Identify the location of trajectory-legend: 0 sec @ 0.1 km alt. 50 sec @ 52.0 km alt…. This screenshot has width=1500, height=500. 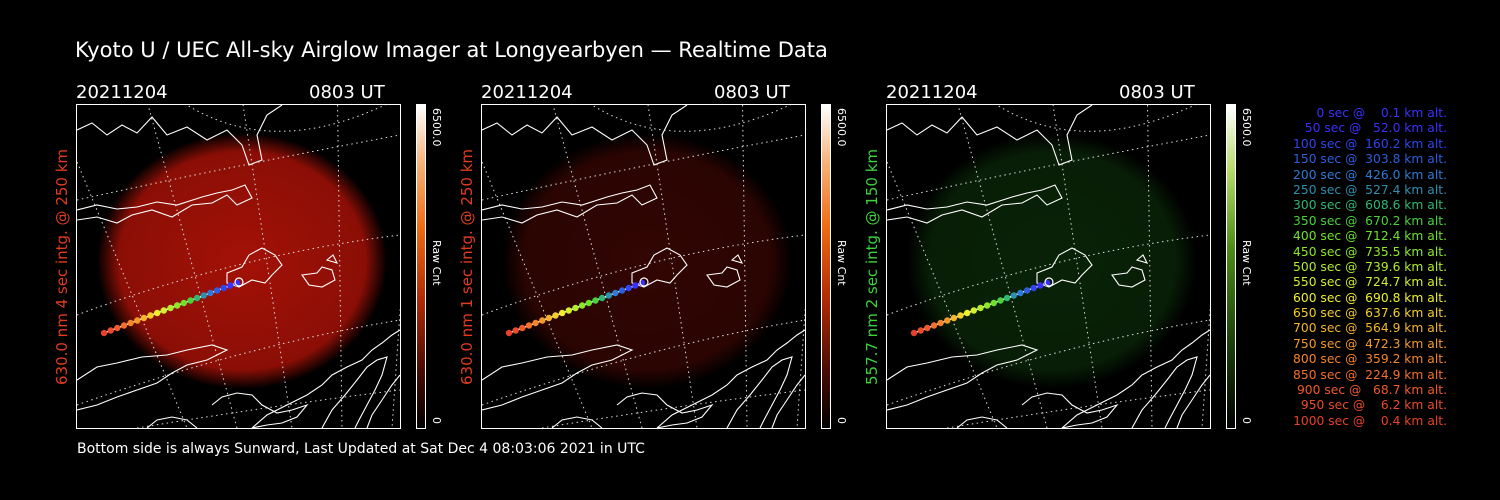
(1354, 267).